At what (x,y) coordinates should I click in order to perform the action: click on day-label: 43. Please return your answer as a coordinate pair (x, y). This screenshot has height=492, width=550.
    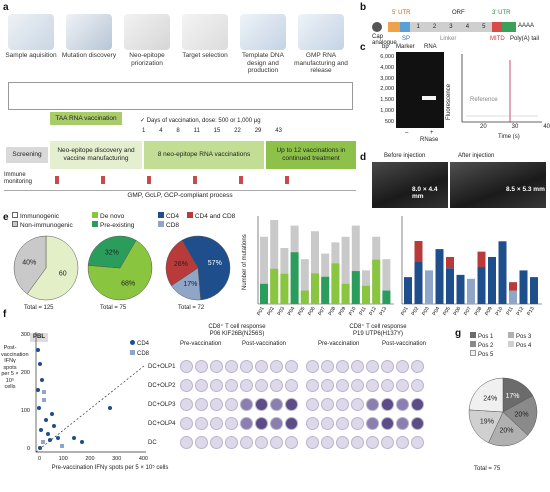
    Looking at the image, I should click on (278, 131).